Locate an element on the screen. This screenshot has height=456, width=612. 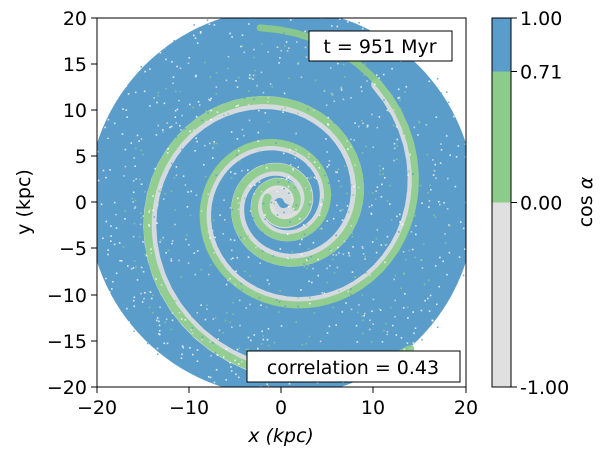
correlation-annotation-box is located at coordinates (353, 366).